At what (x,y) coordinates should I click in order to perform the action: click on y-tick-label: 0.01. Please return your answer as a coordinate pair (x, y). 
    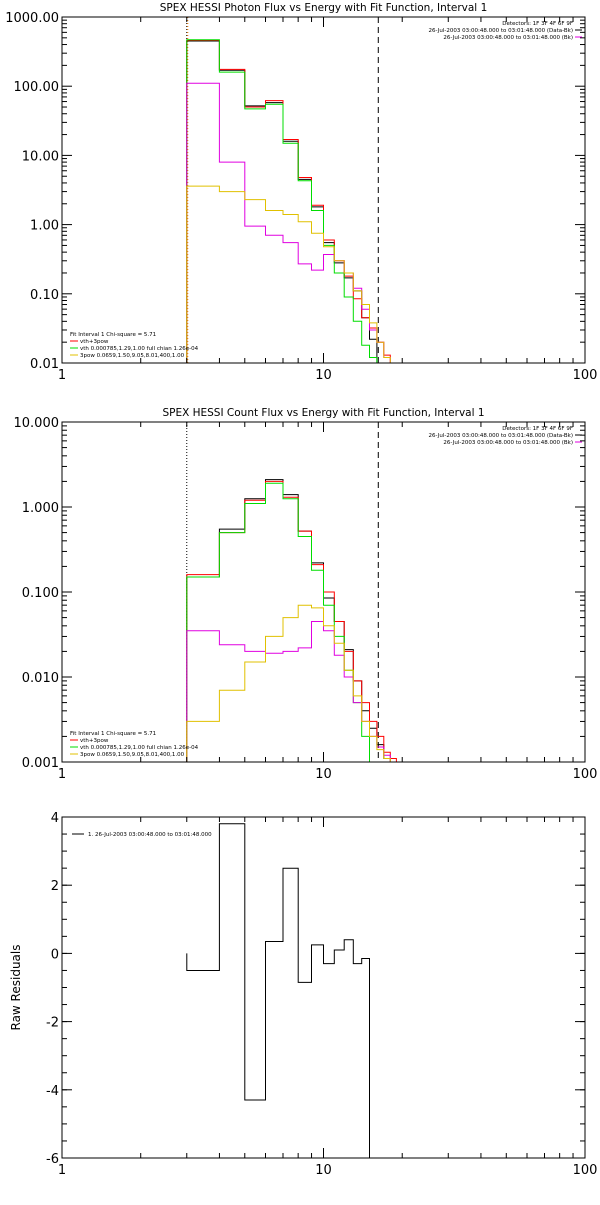
    Looking at the image, I should click on (44, 364).